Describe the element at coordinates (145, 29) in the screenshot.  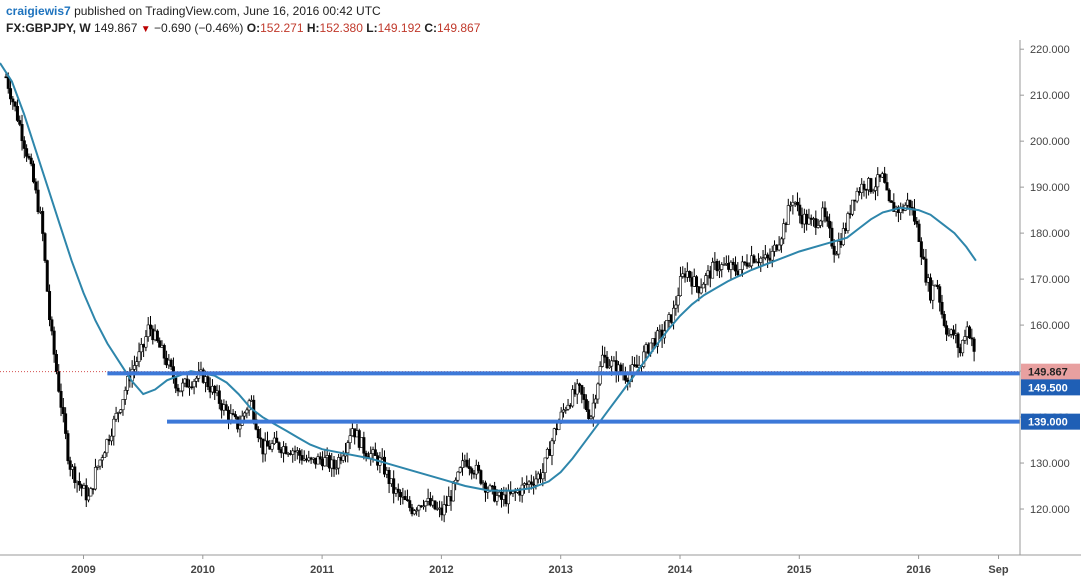
I see `down-arrow-icon: ▼` at that location.